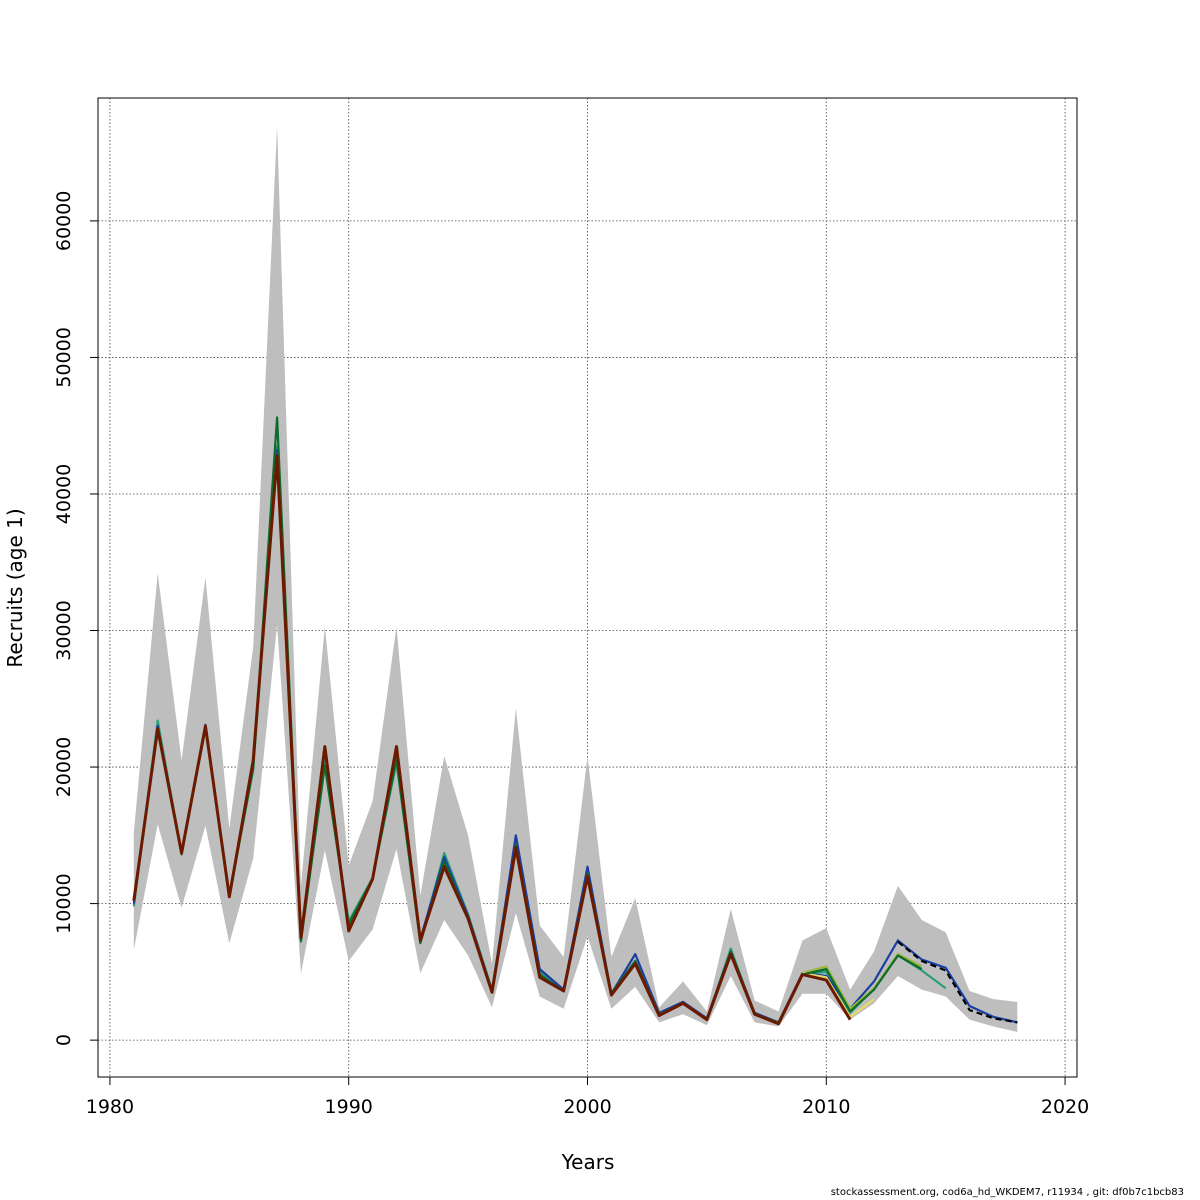 This screenshot has width=1200, height=1200. What do you see at coordinates (64, 357) in the screenshot?
I see `y-tick-label: 50000` at bounding box center [64, 357].